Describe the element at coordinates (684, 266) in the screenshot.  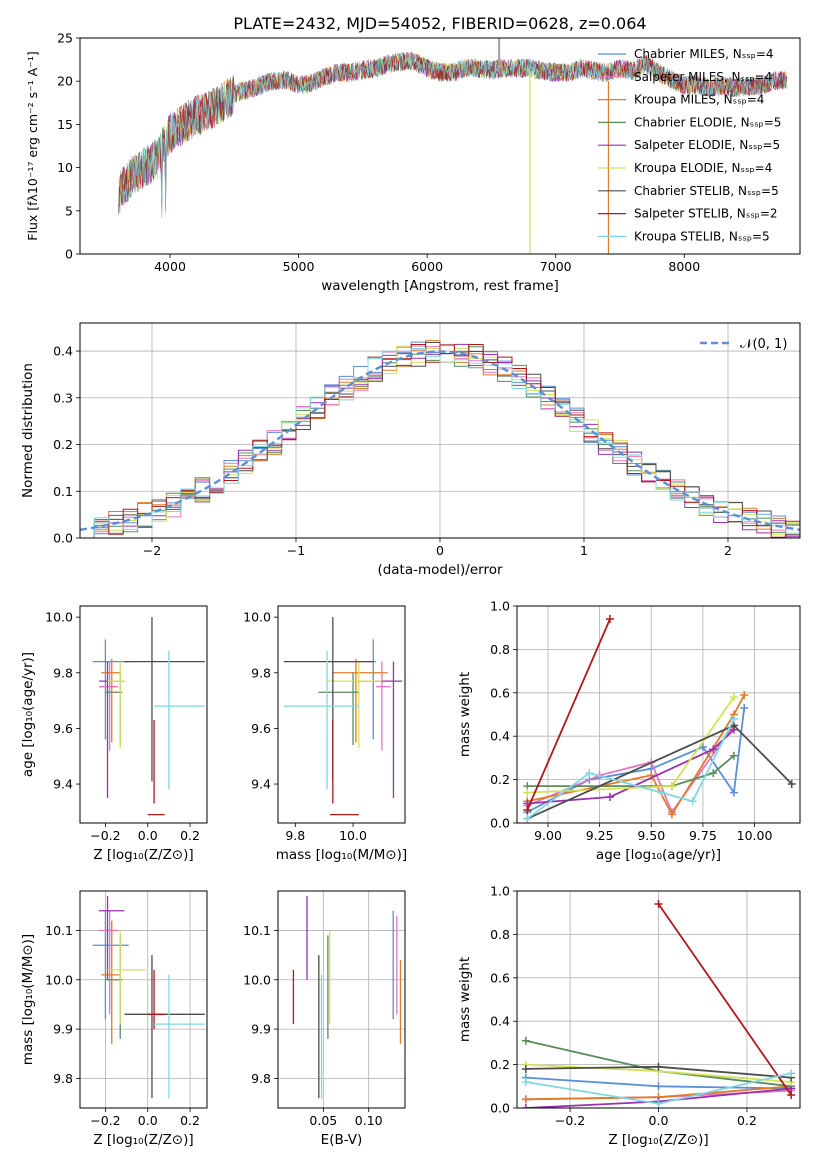
I see `x-tick-label: 8000` at that location.